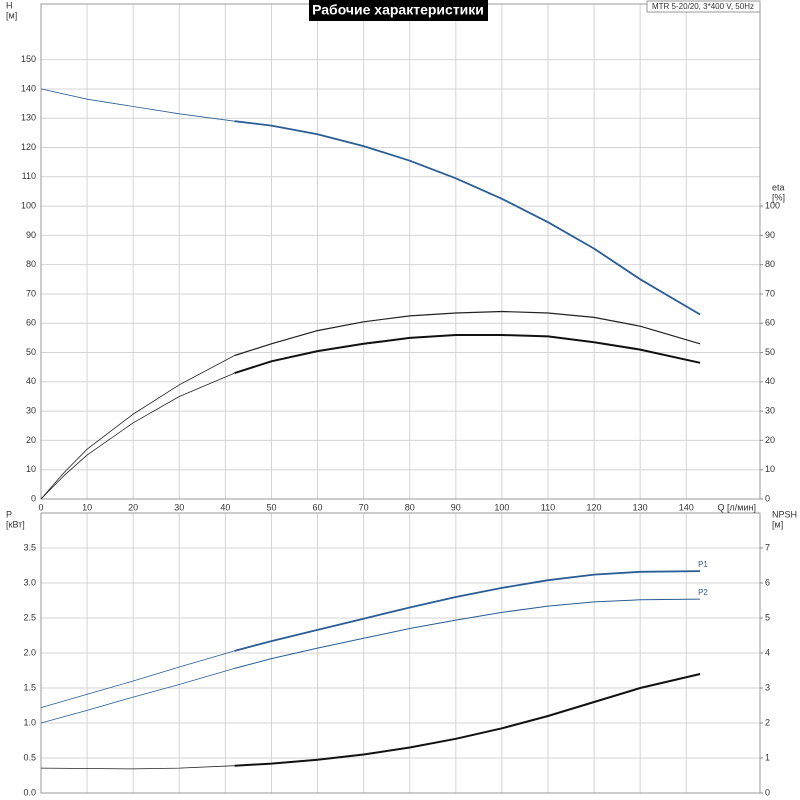 The height and width of the screenshot is (800, 800). Describe the element at coordinates (767, 757) in the screenshot. I see `y2-tick-label: 1` at that location.